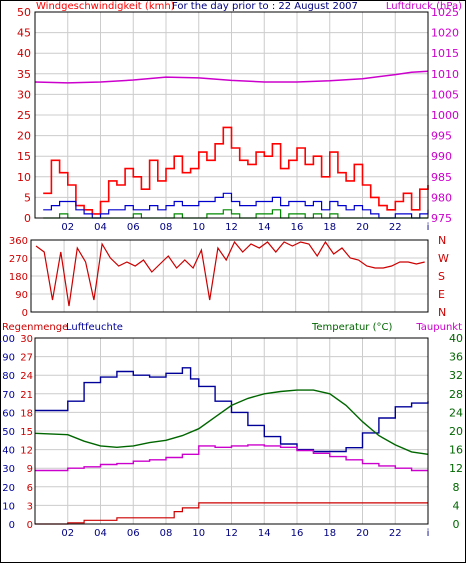 This screenshot has height=567, width=466. Describe the element at coordinates (8, 488) in the screenshot. I see `humidity-tick-label: 20` at that location.